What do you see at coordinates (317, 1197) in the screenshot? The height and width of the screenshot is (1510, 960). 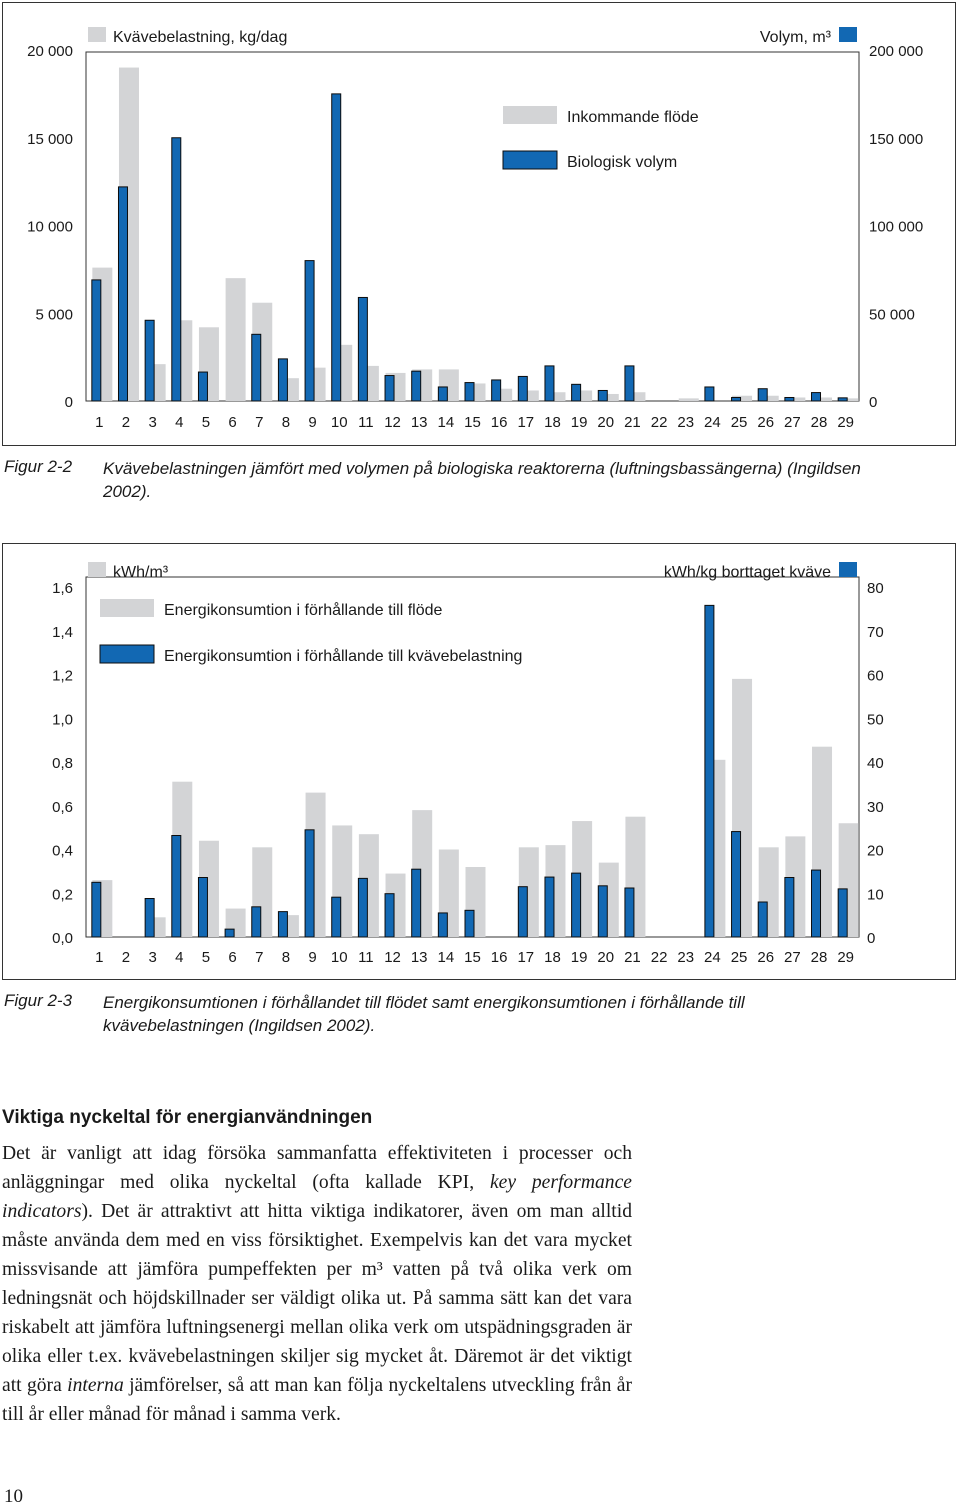 I see `paragraph-emphasis: key performance indicators` at bounding box center [317, 1197].